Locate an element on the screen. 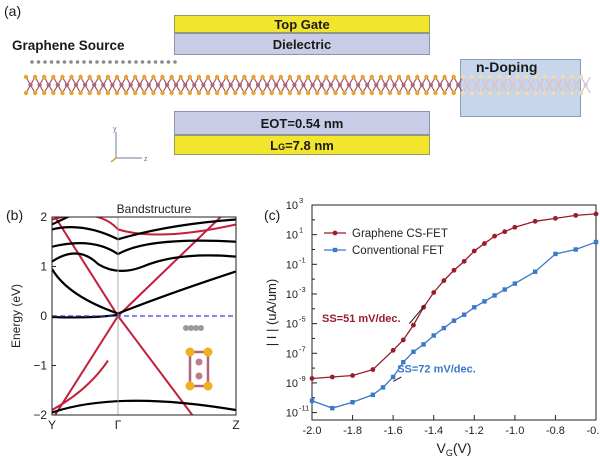 The image size is (600, 463). legend-marker-blue is located at coordinates (335, 250).